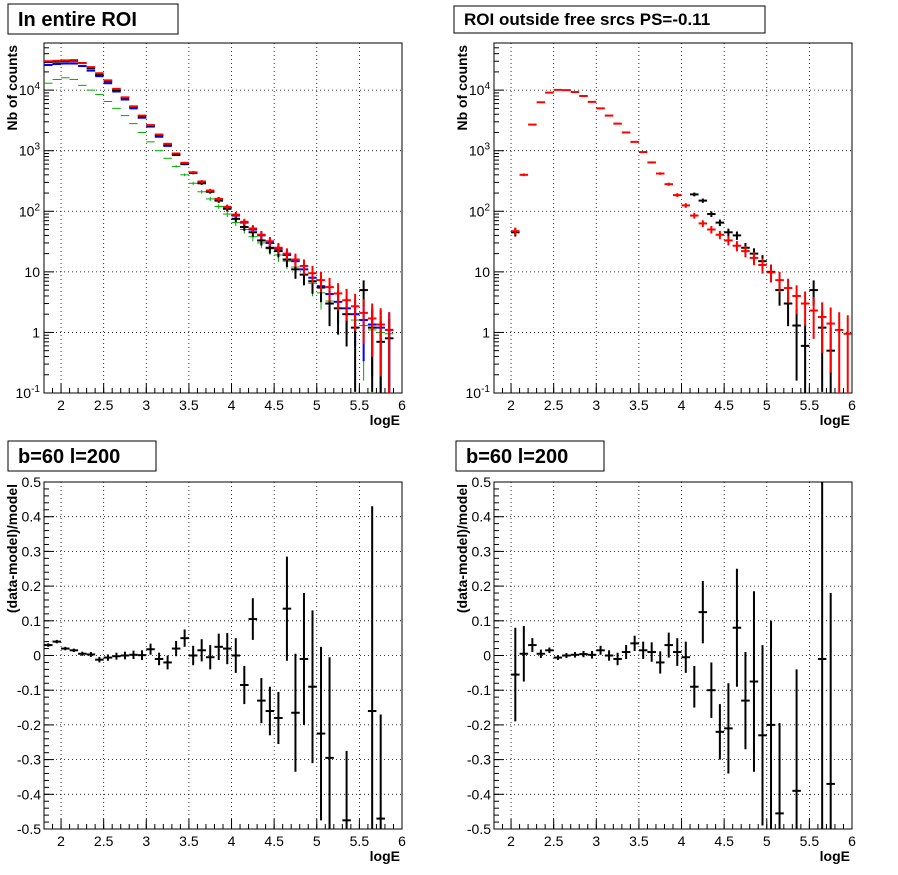  I want to click on chart-title: ROI outside free srcs PS=-0.11, so click(587, 19).